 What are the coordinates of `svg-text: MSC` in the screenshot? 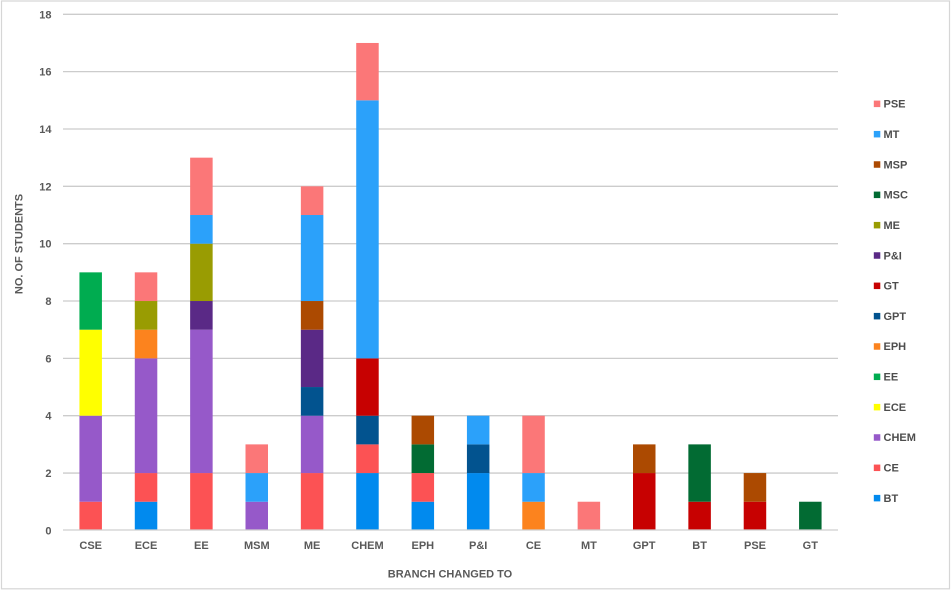 It's located at (896, 196).